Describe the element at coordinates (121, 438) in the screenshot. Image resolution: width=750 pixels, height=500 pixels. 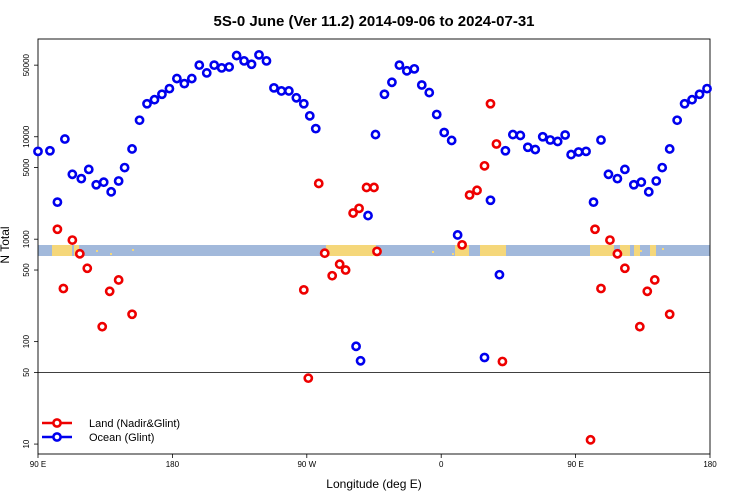
I see `legend-ocean-label: Ocean (Glint)` at that location.